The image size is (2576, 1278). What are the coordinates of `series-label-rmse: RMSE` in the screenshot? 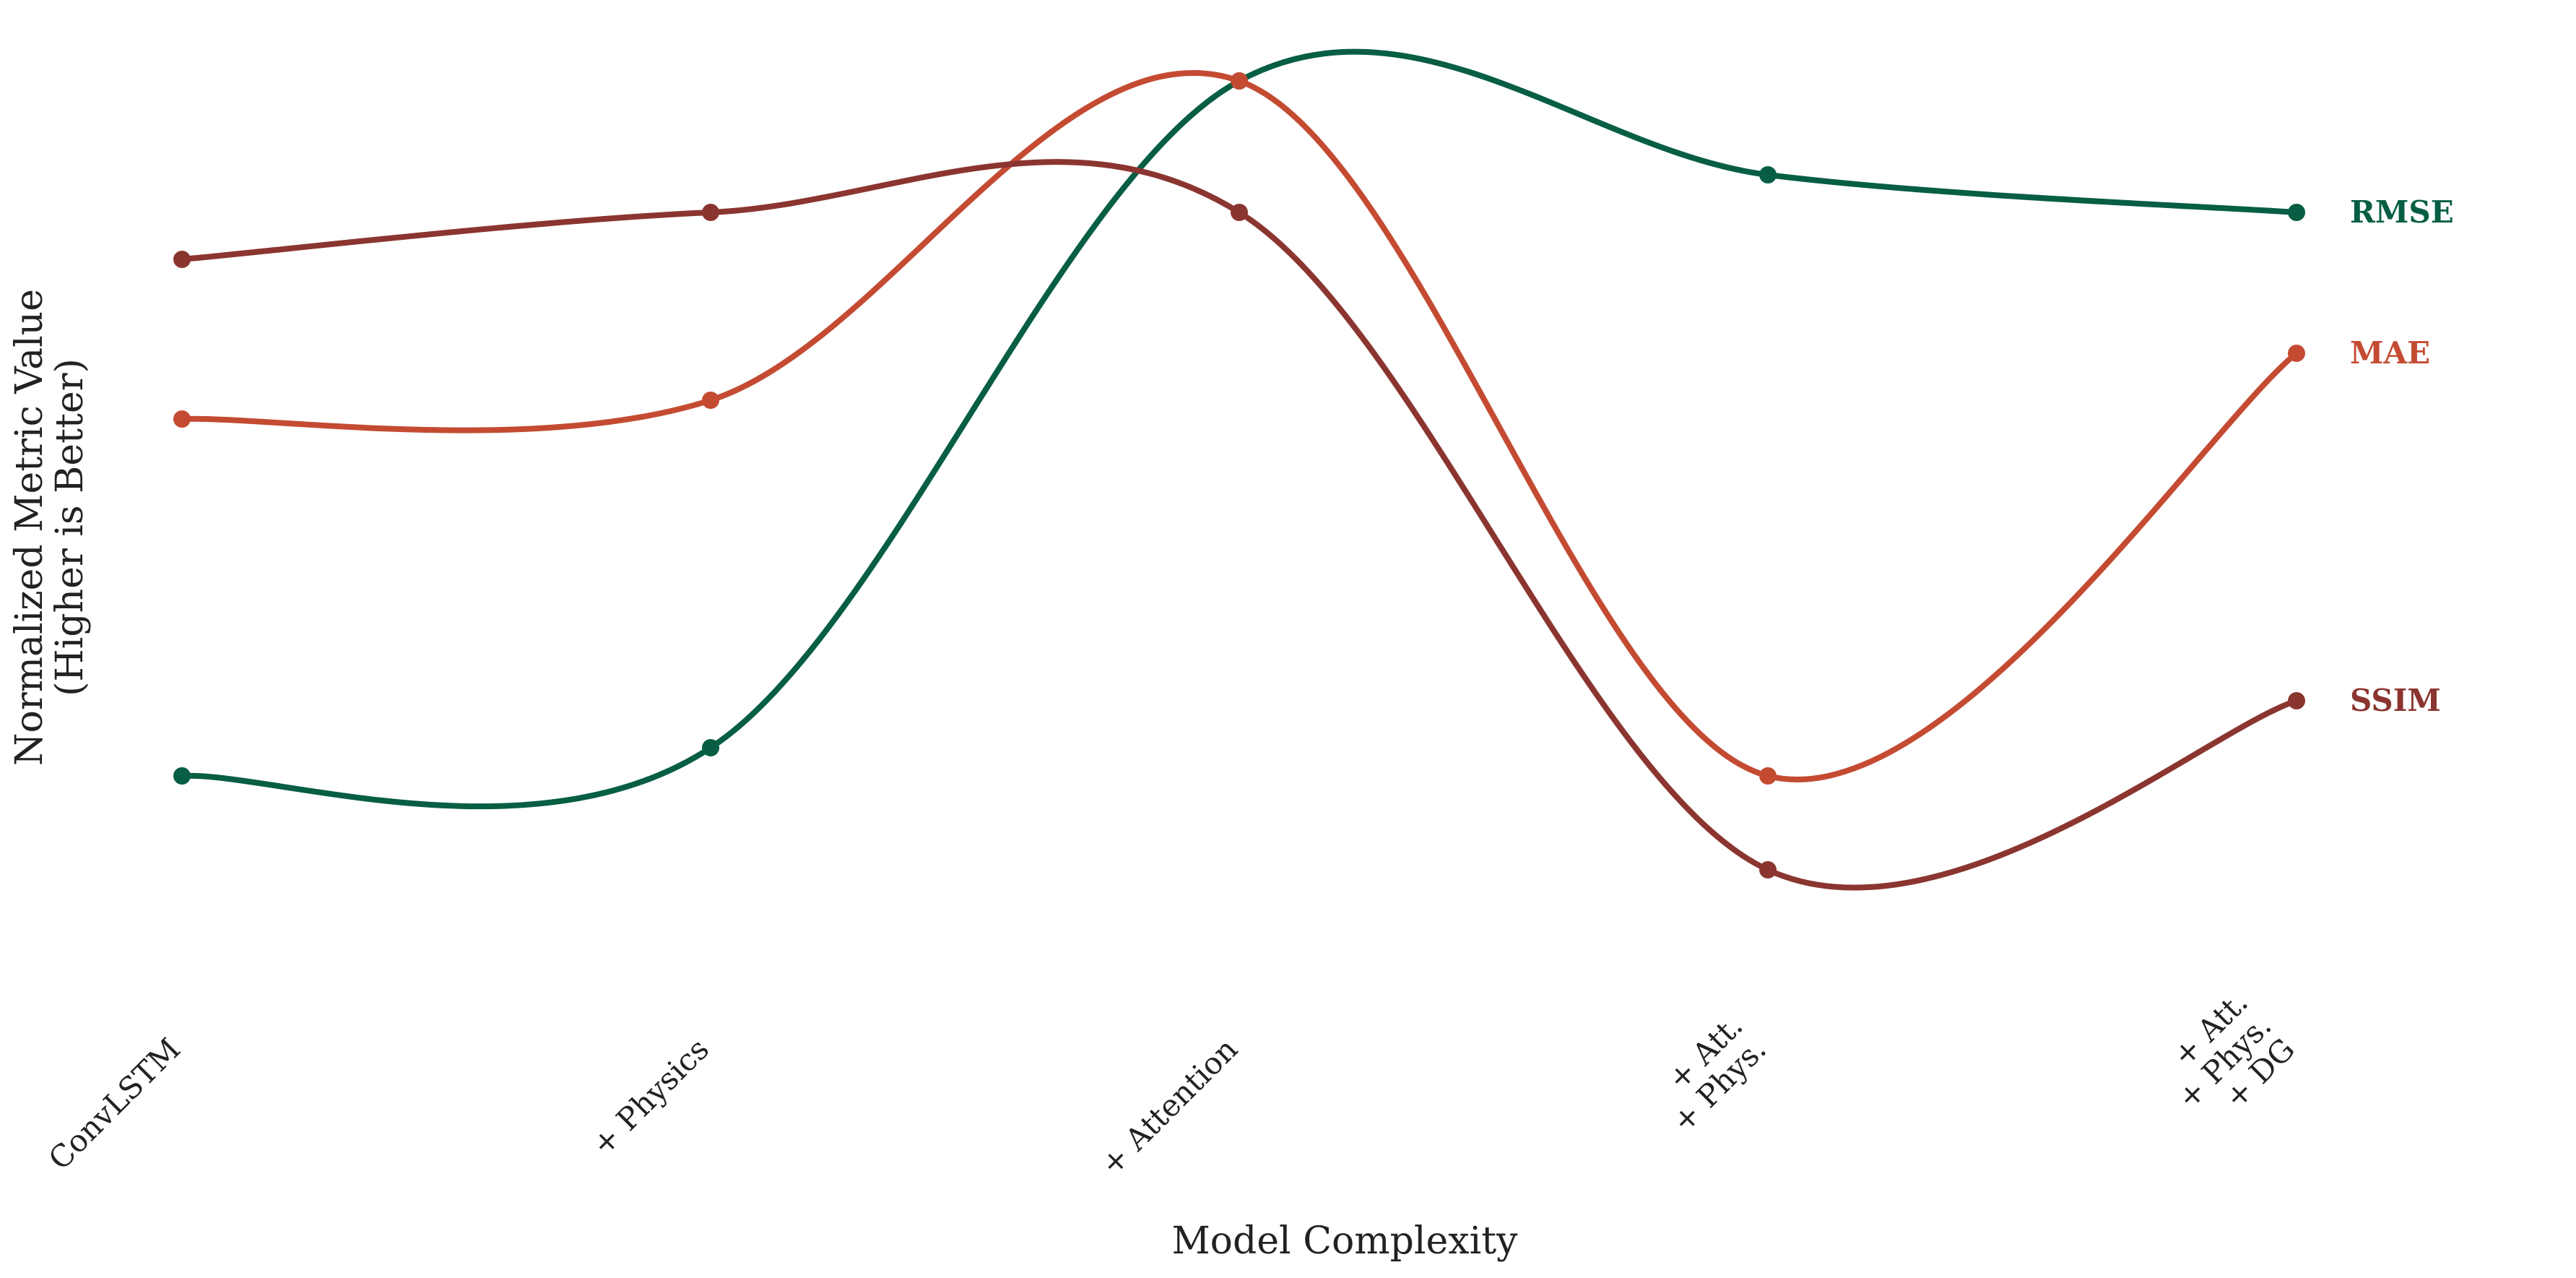 It's located at (2402, 212).